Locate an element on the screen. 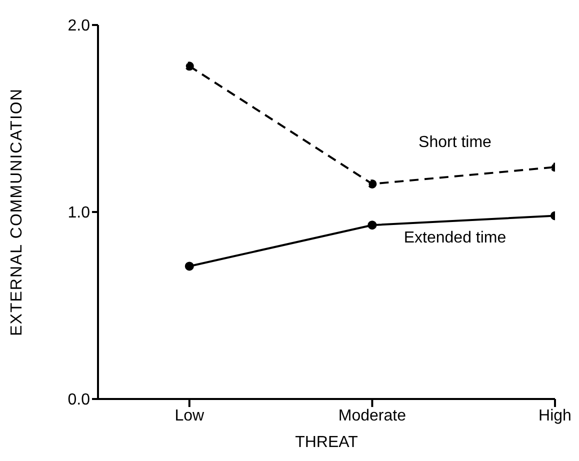  x-tick-label: Low is located at coordinates (189, 415).